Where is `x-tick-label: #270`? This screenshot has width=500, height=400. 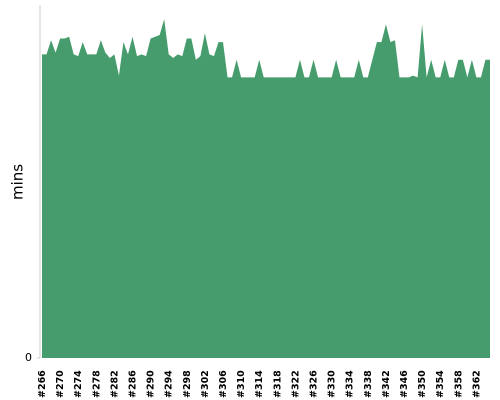
x-tick-label: #270 is located at coordinates (60, 384).